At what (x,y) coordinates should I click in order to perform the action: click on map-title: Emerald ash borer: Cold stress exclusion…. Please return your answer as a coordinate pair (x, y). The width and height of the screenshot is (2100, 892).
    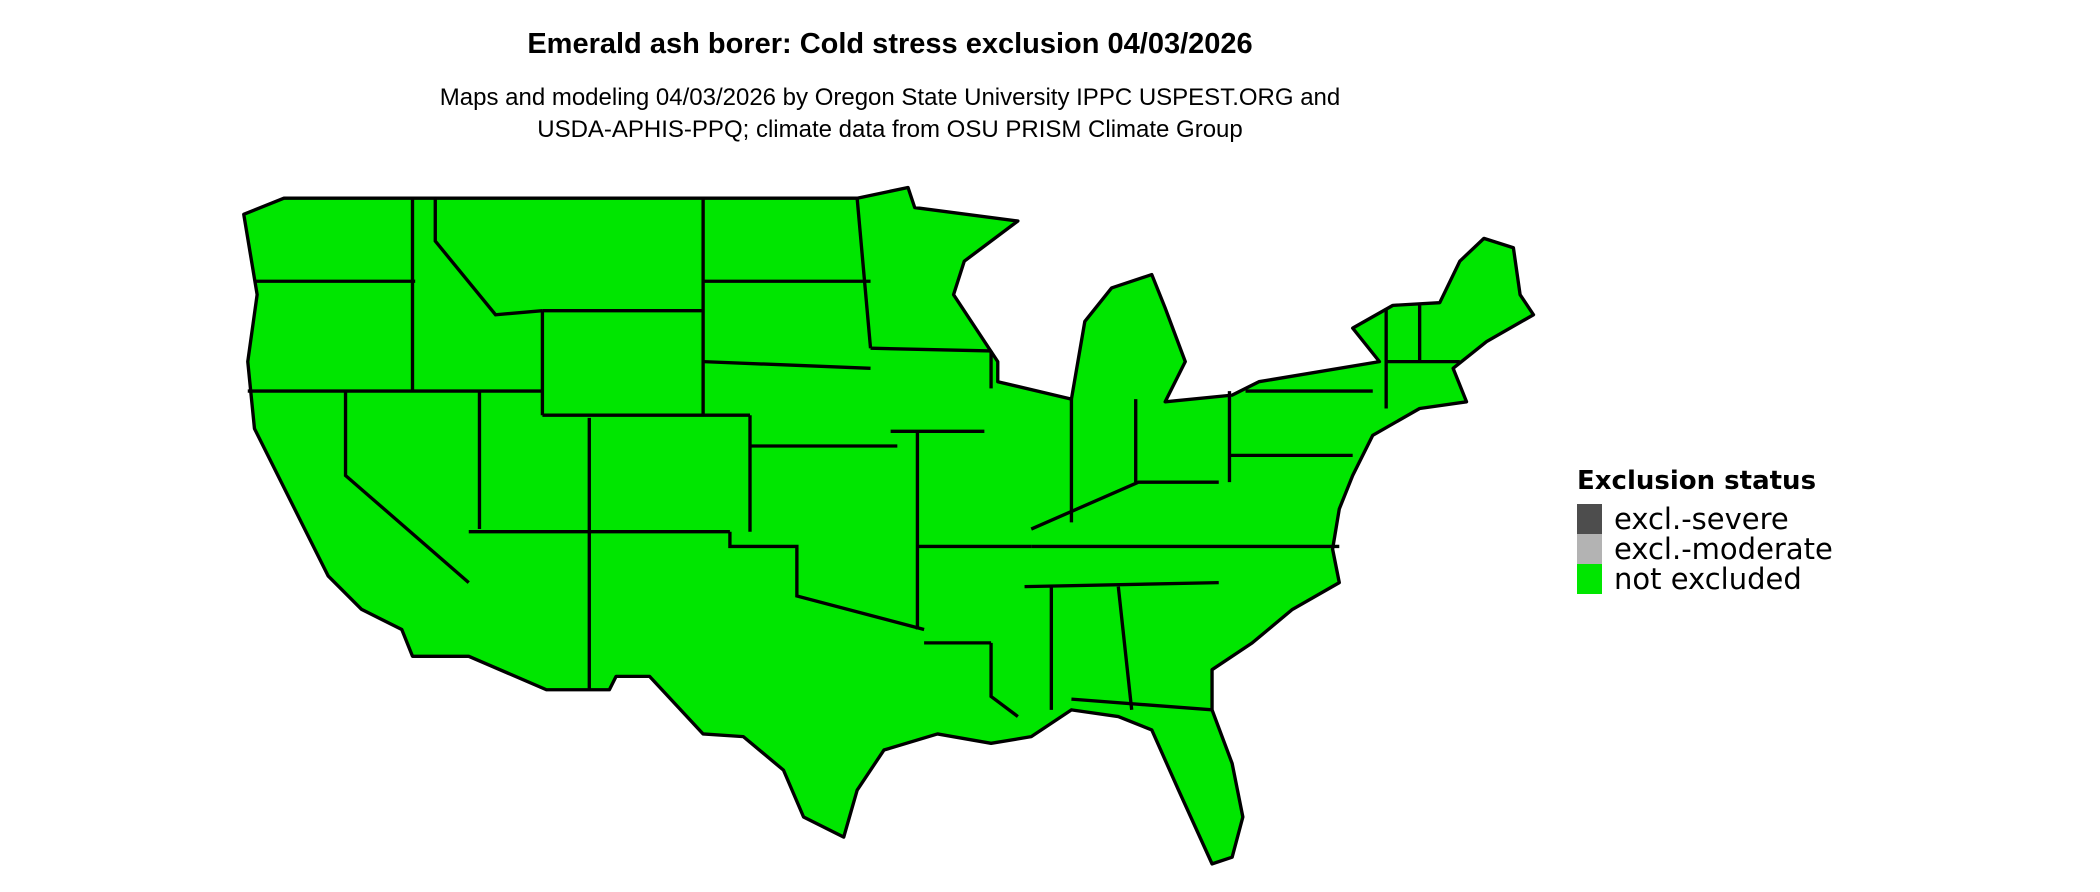
    Looking at the image, I should click on (890, 44).